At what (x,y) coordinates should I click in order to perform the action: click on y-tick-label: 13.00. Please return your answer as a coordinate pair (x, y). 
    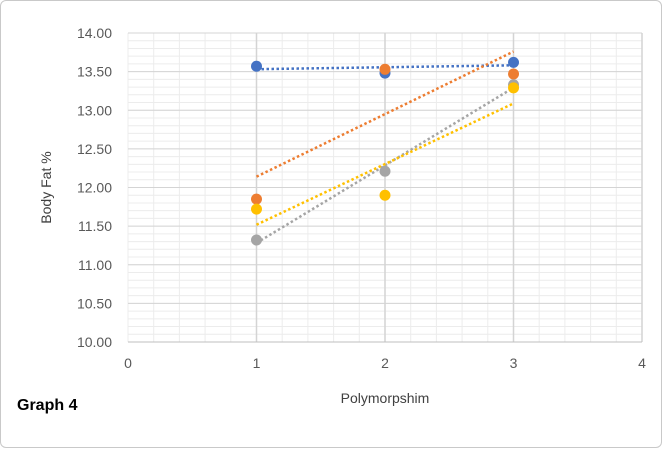
    Looking at the image, I should click on (94, 110).